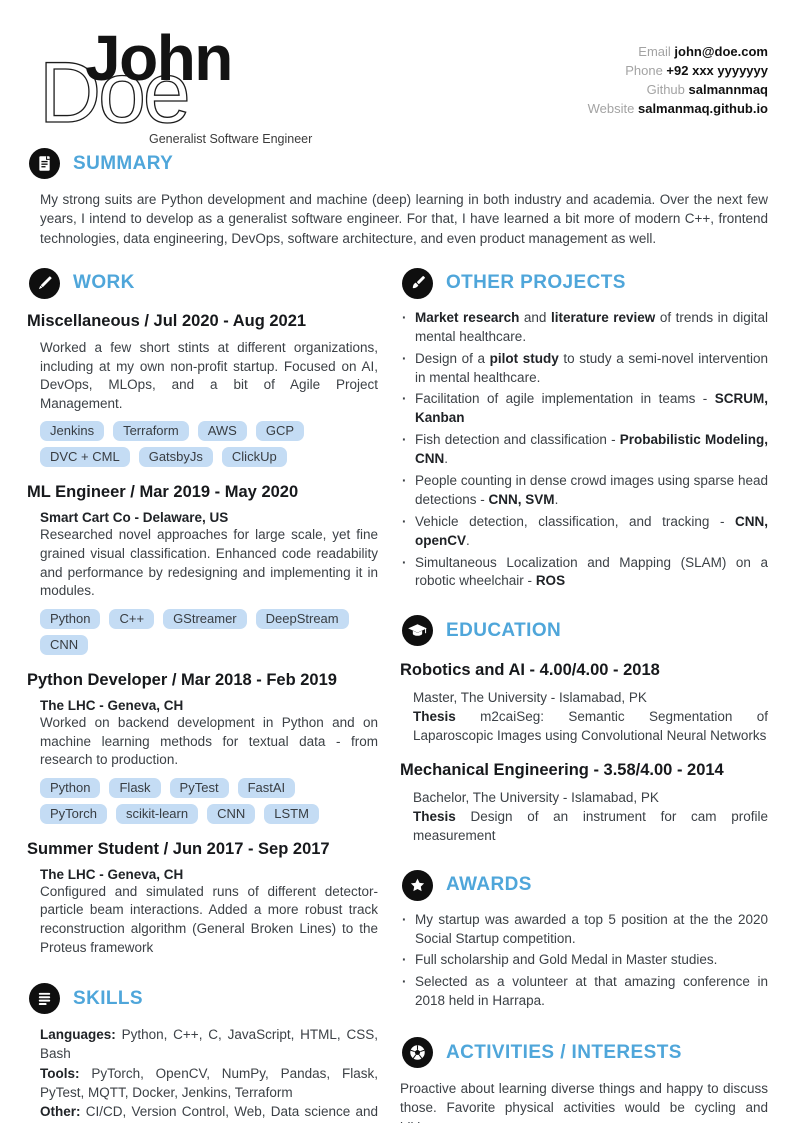  What do you see at coordinates (85, 457) in the screenshot?
I see `tech-tag: DVC + CML` at bounding box center [85, 457].